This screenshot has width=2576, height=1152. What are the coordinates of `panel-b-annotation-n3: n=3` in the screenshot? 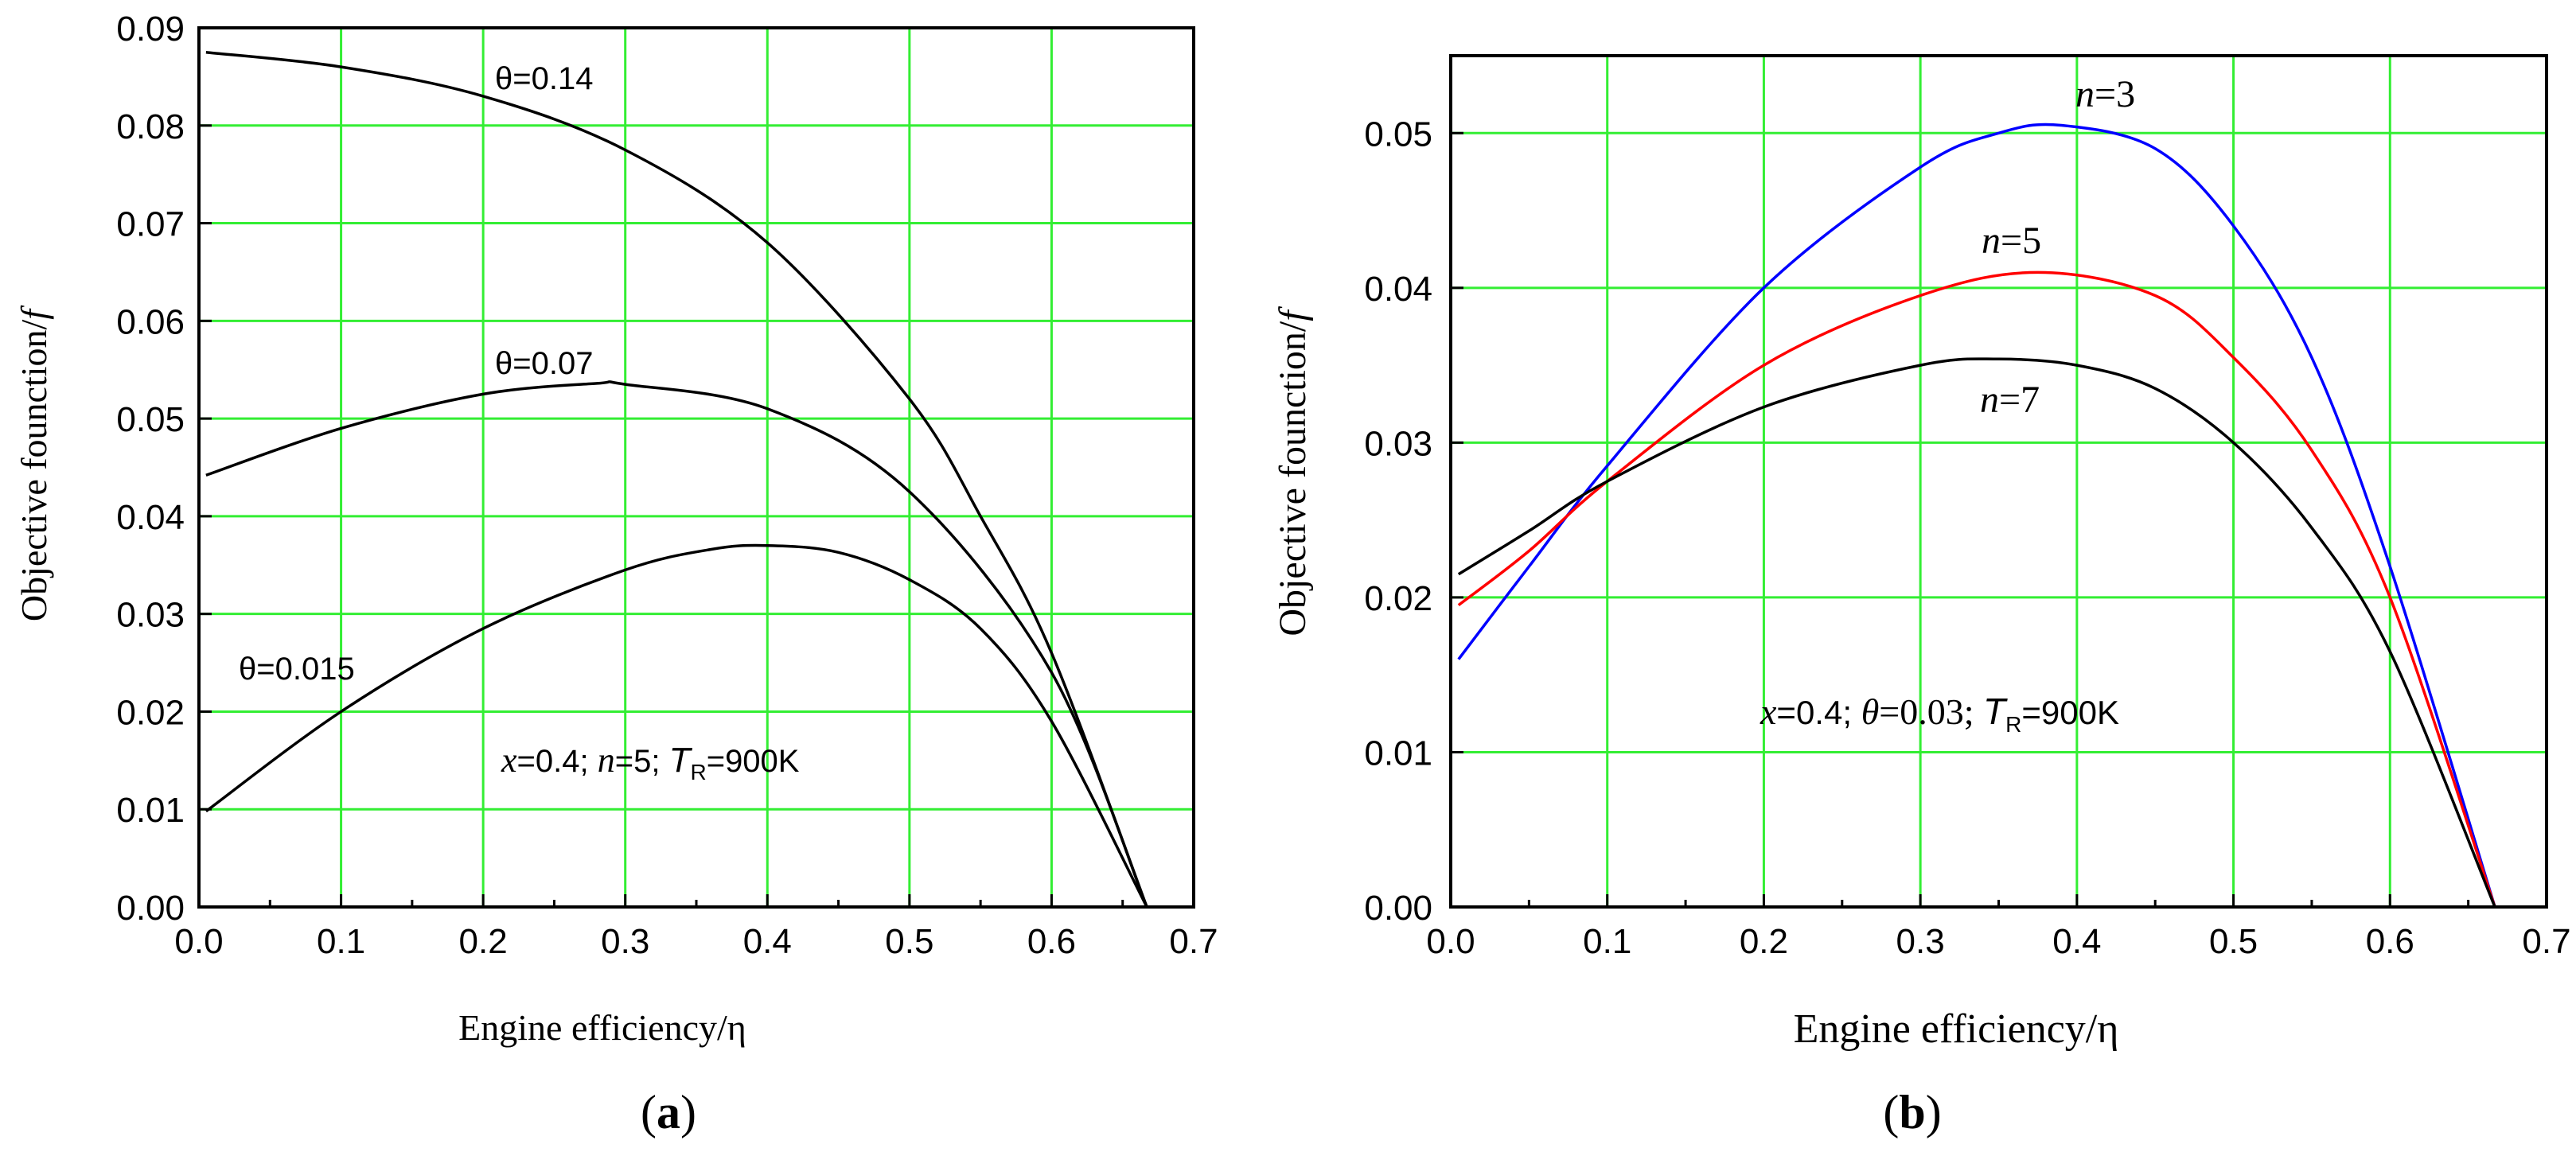 It's located at (2105, 94).